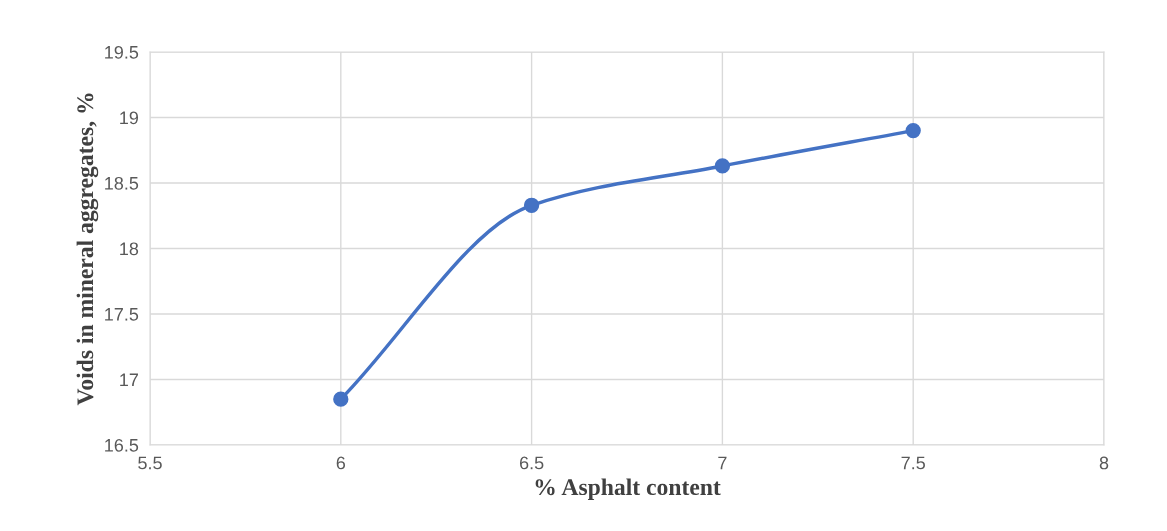  Describe the element at coordinates (722, 463) in the screenshot. I see `x-tick-label: 7` at that location.